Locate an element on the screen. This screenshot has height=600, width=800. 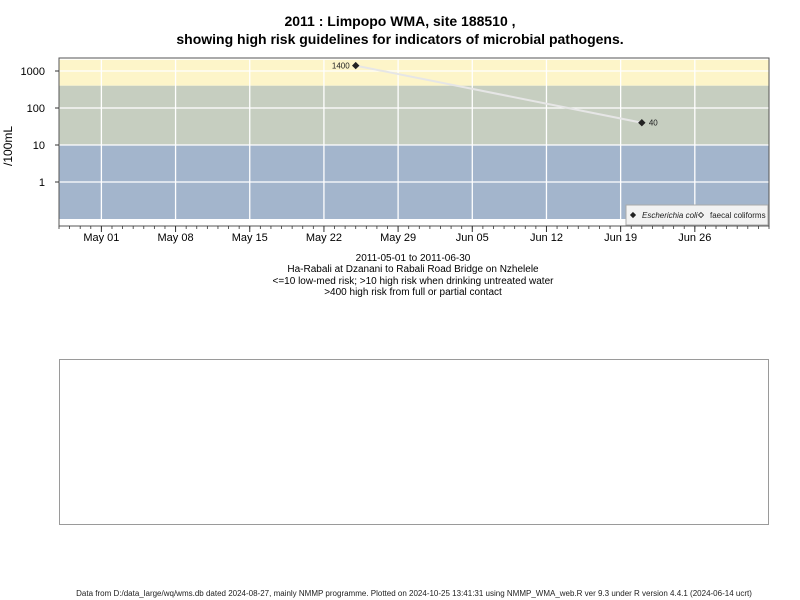
y-tick-label-2: 100 is located at coordinates (36, 109).